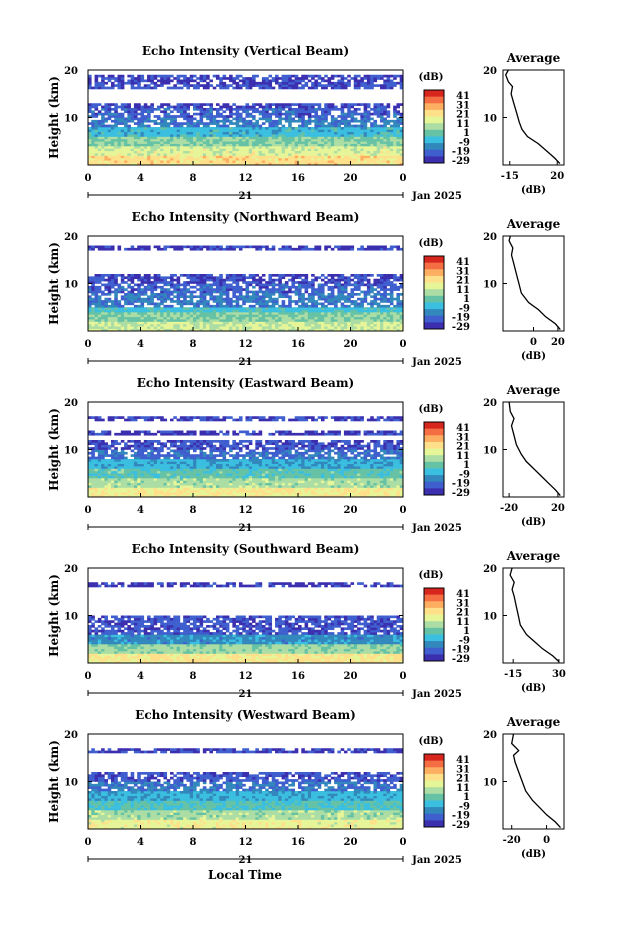 Image resolution: width=620 pixels, height=929 pixels. Describe the element at coordinates (434, 260) in the screenshot. I see `colorbar-swatch` at that location.